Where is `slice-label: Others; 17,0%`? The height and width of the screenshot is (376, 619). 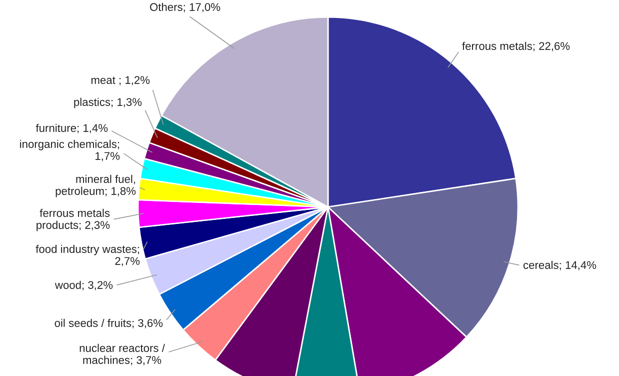
slice-label: Others; 17,0% is located at coordinates (185, 7).